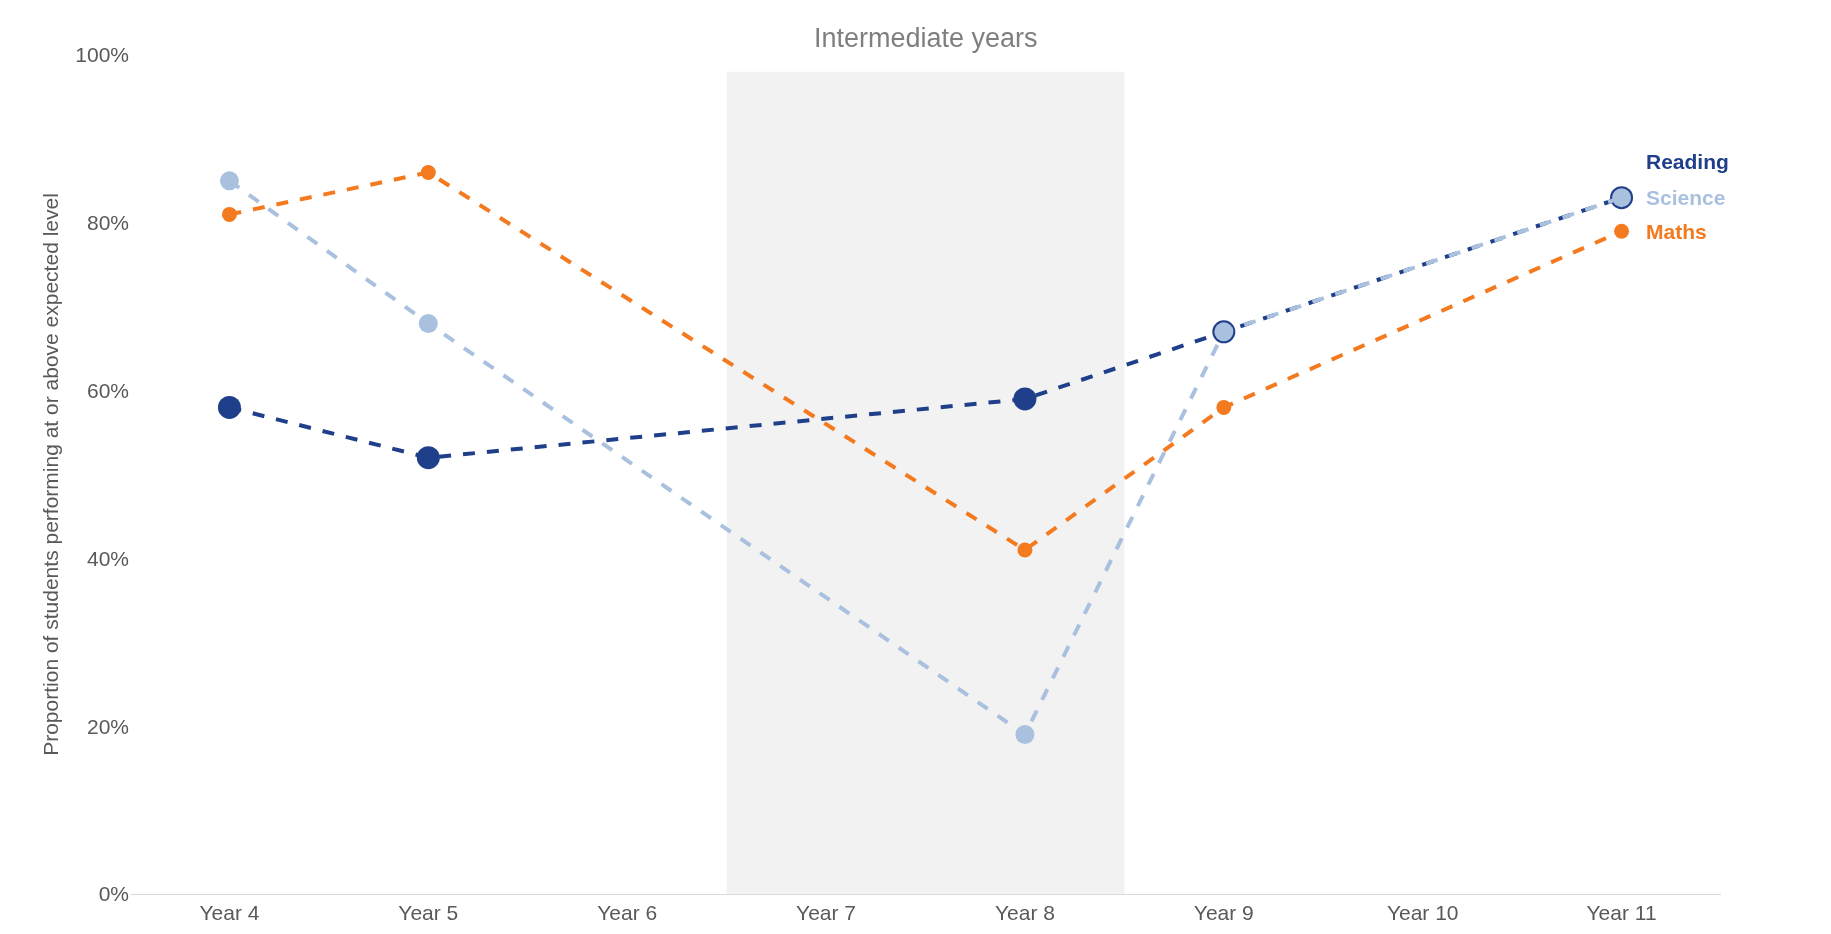 The height and width of the screenshot is (934, 1831). I want to click on x-tick-label: Year 9, so click(1223, 913).